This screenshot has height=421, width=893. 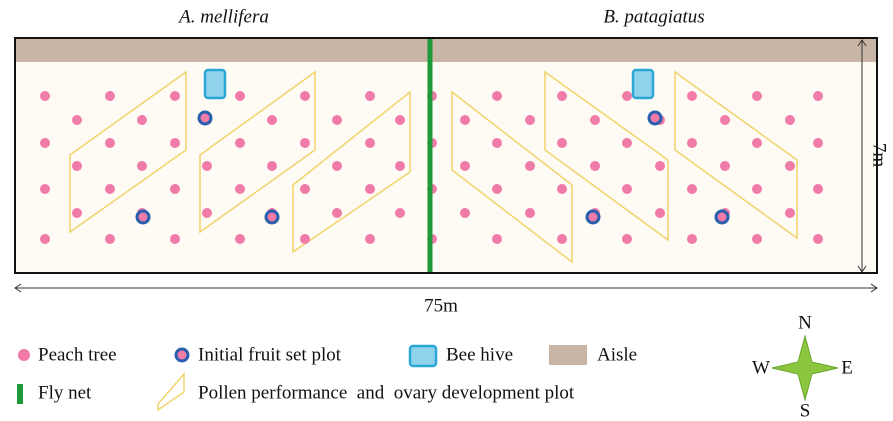 I want to click on compass-s: S, so click(x=805, y=410).